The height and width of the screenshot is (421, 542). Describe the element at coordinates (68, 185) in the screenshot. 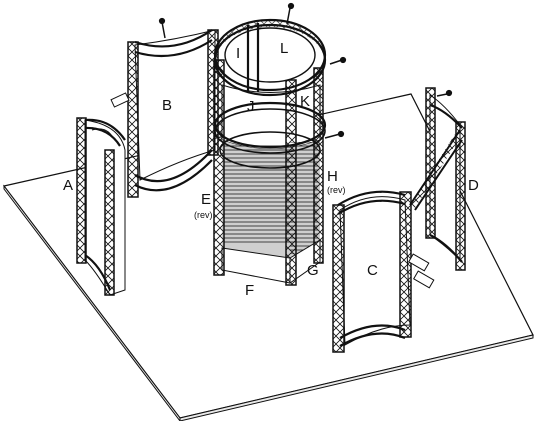

I see `label-a: A` at that location.